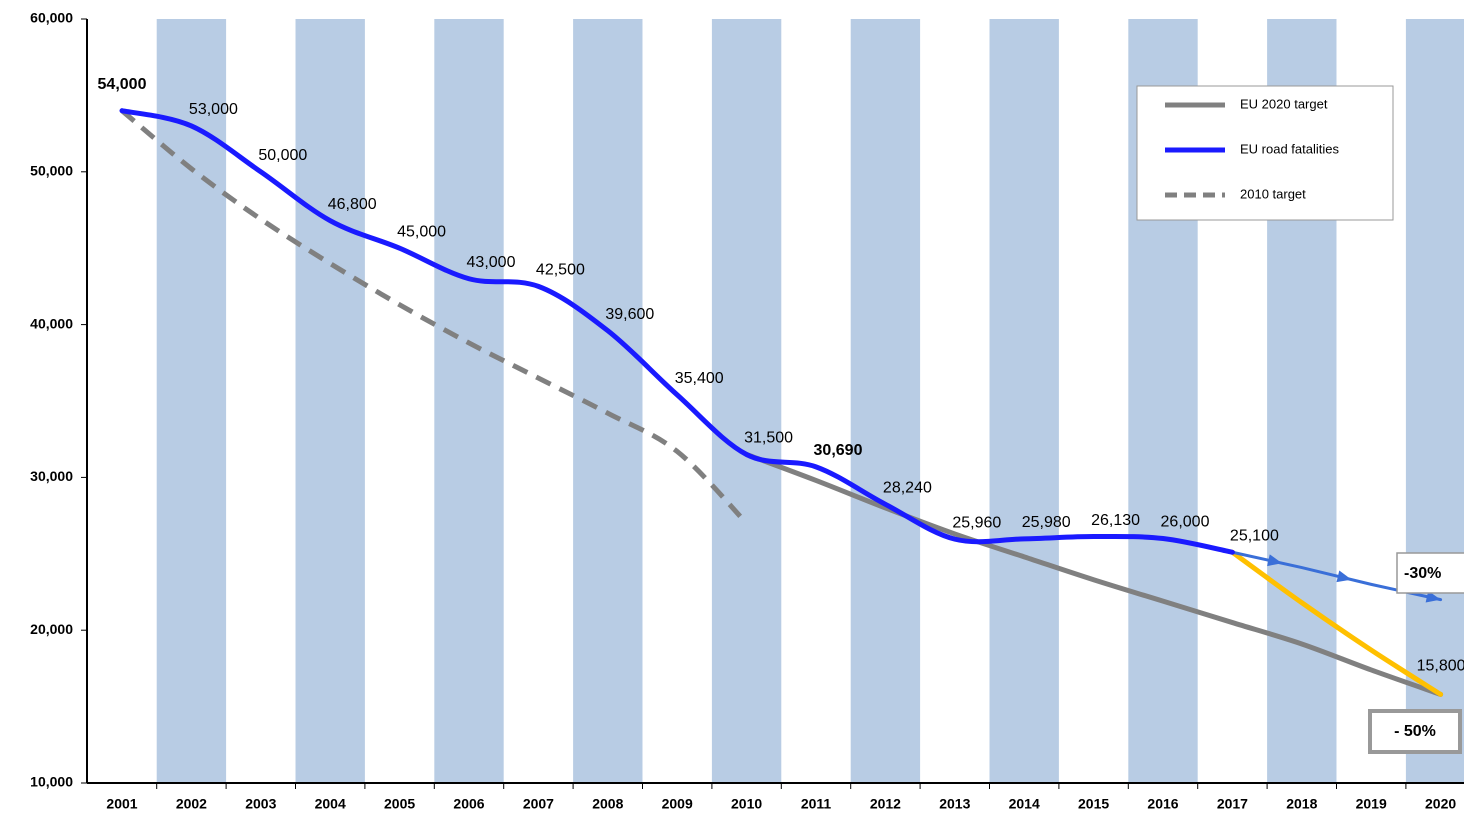 Image resolution: width=1464 pixels, height=815 pixels. What do you see at coordinates (677, 804) in the screenshot?
I see `x-tick-label: 2009` at bounding box center [677, 804].